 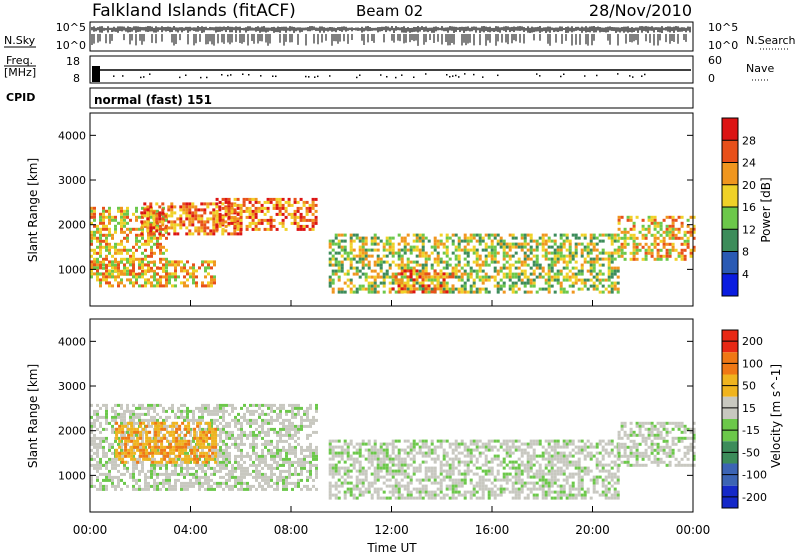 What do you see at coordinates (745, 274) in the screenshot?
I see `colorbar-tick-label: 4` at bounding box center [745, 274].